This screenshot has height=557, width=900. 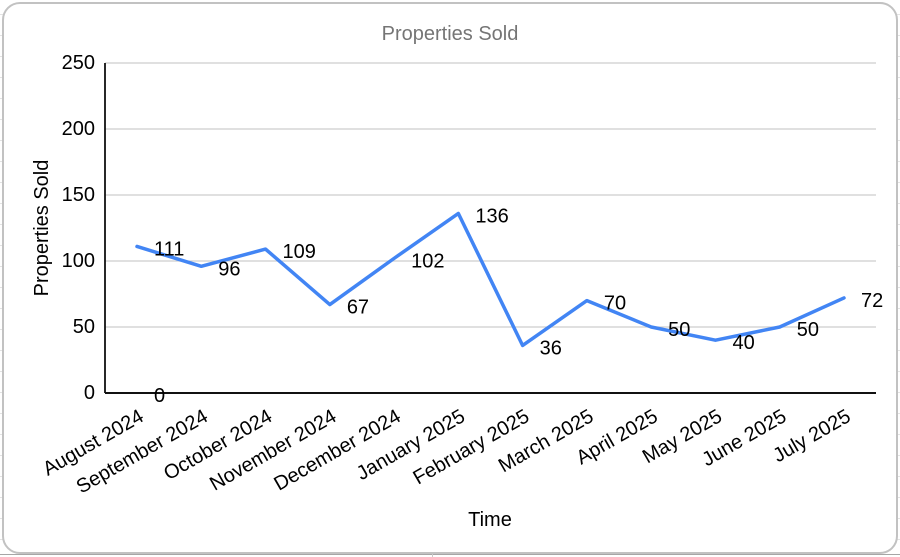 What do you see at coordinates (1, 278) in the screenshot?
I see `sheet-gridline-stubs-left` at bounding box center [1, 278].